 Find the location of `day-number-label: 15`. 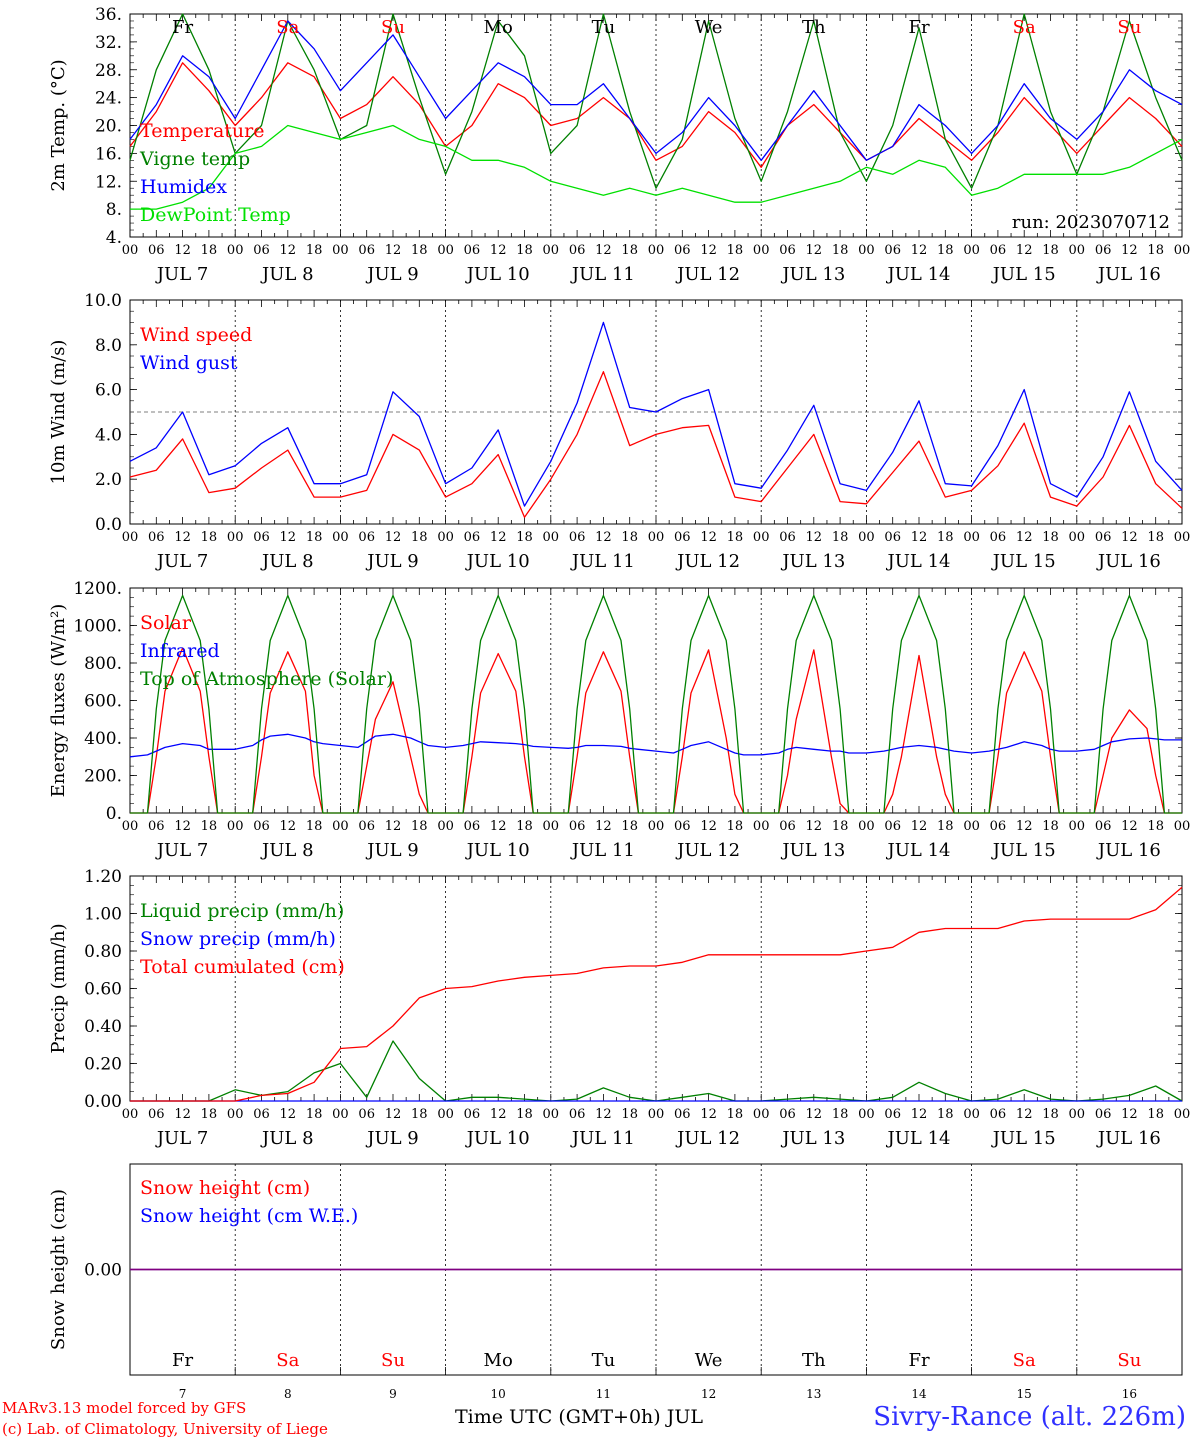

day-number-label: 15 is located at coordinates (1024, 1394).